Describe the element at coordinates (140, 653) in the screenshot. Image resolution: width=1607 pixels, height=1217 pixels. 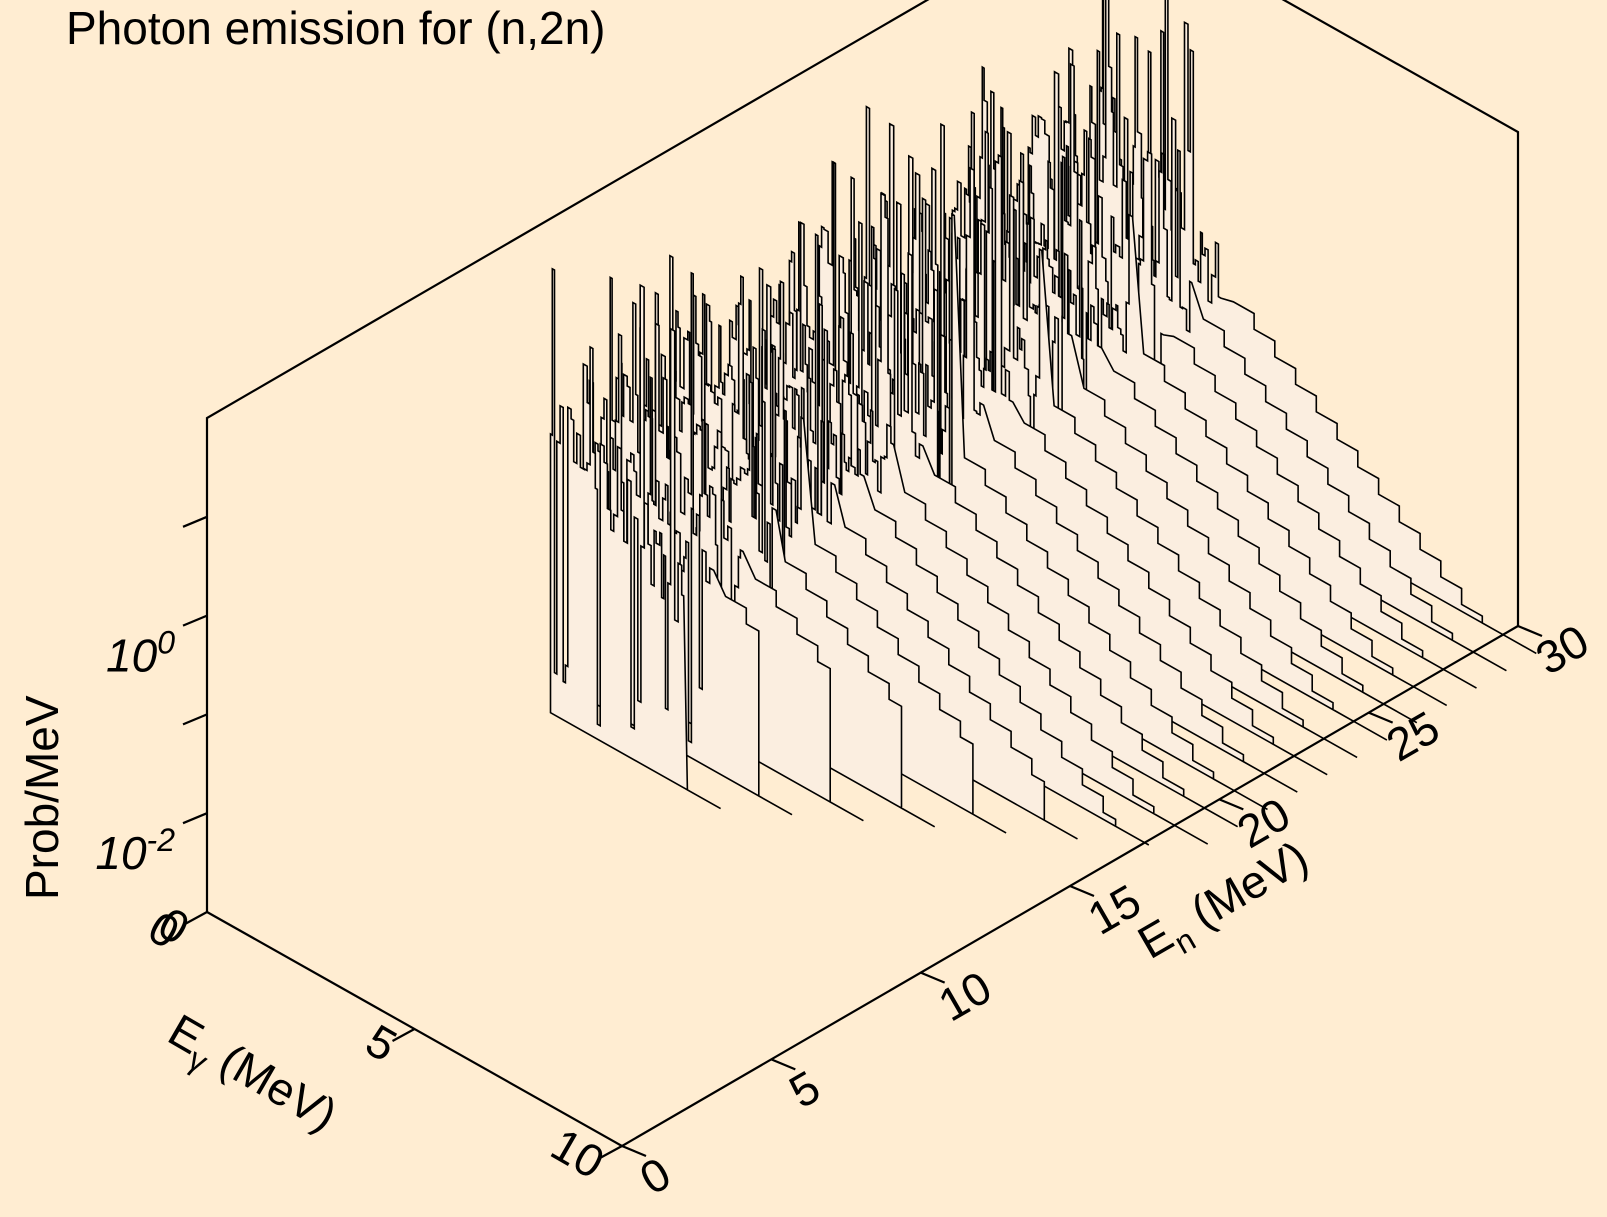
I see `z-tick-label: 10⁰` at that location.